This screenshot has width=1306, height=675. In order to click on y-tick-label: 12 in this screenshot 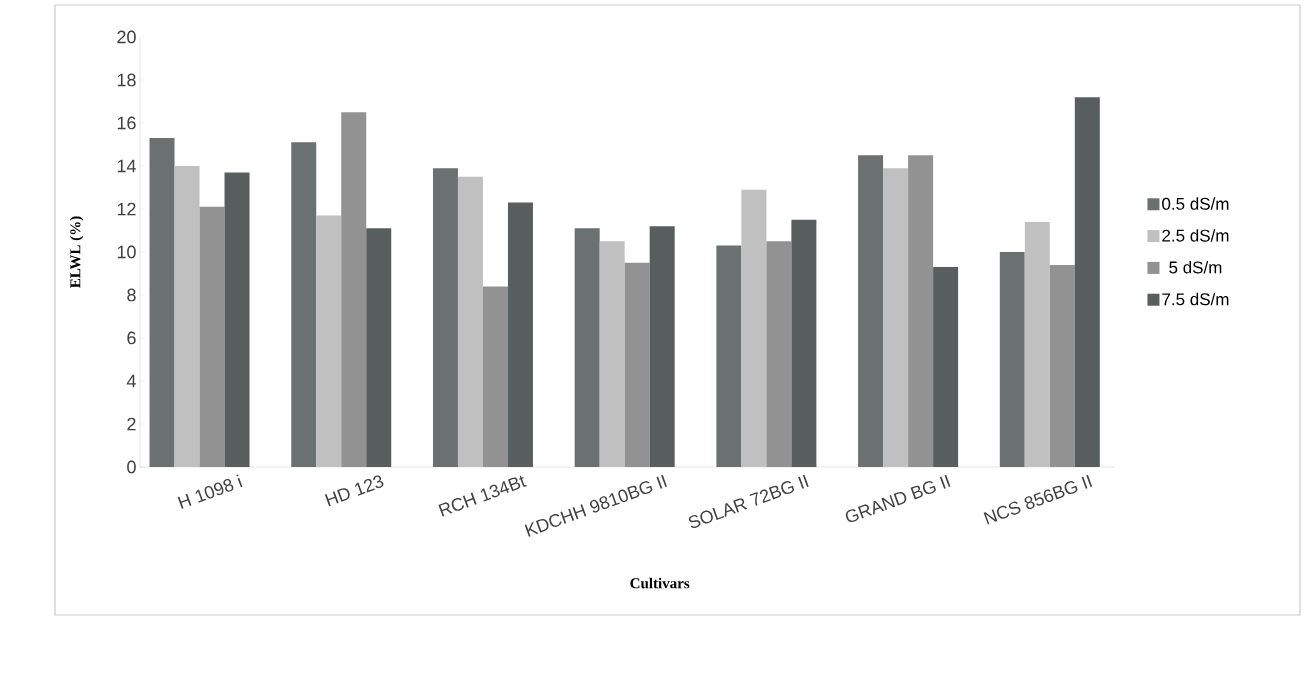, I will do `click(126, 209)`.